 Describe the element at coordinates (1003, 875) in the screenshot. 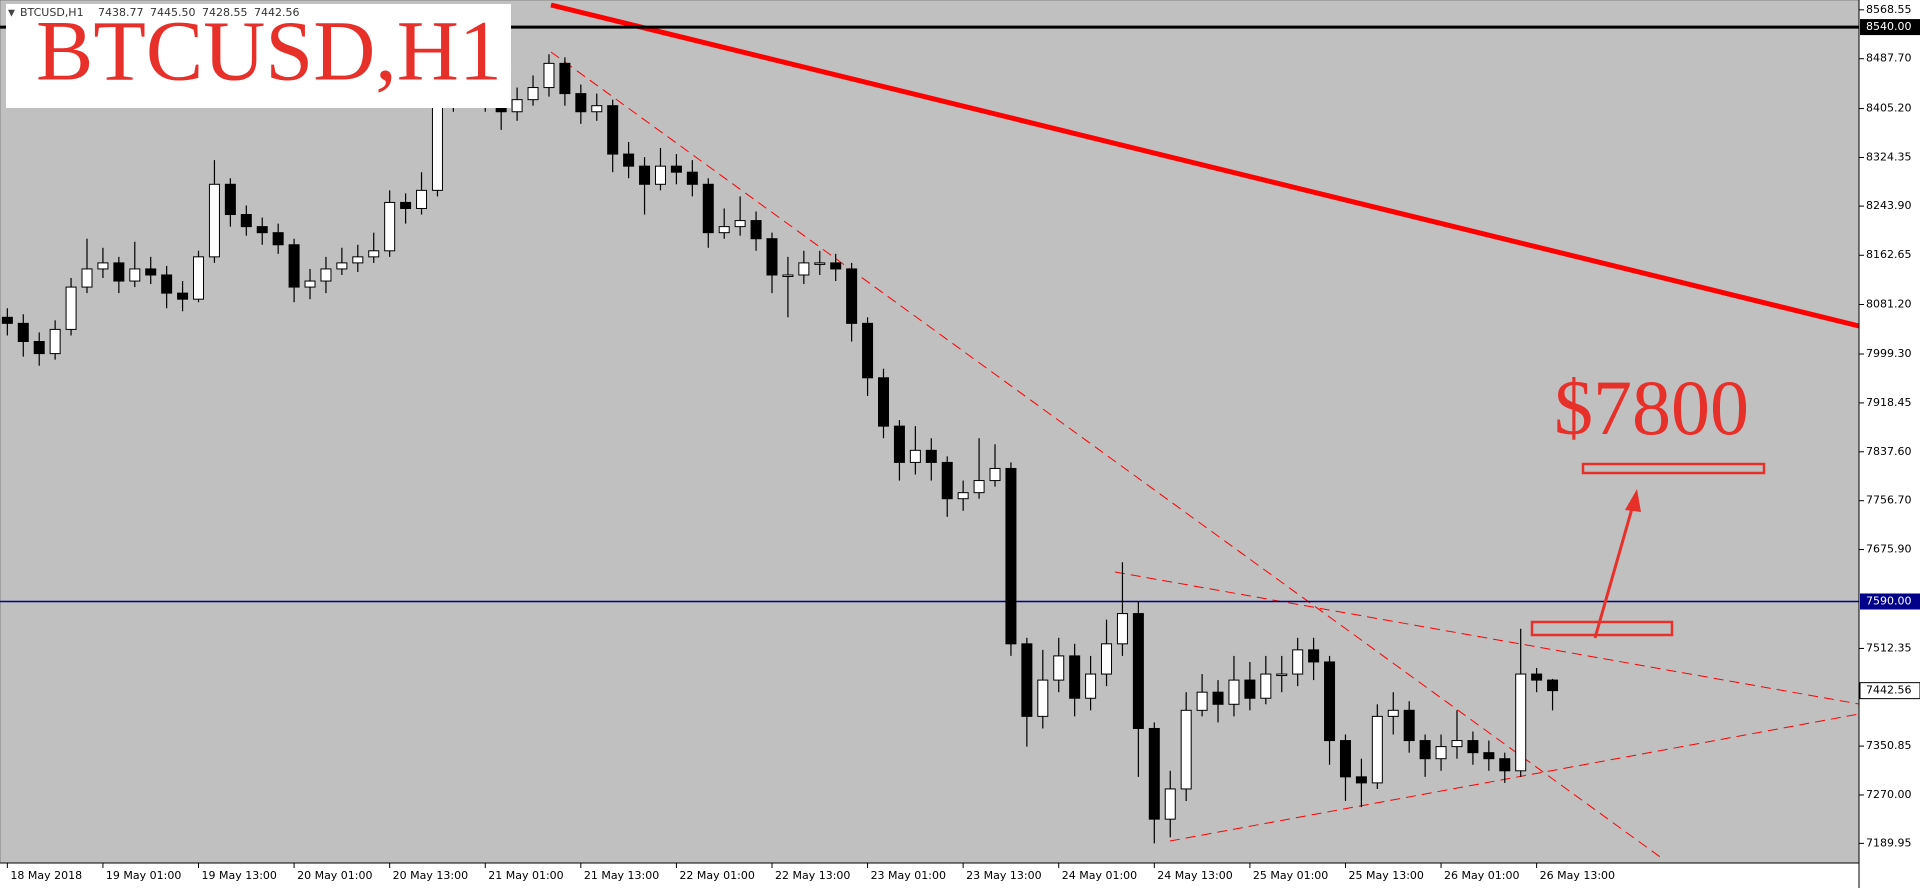

I see `x-tick-label: 23 May 13:00` at that location.